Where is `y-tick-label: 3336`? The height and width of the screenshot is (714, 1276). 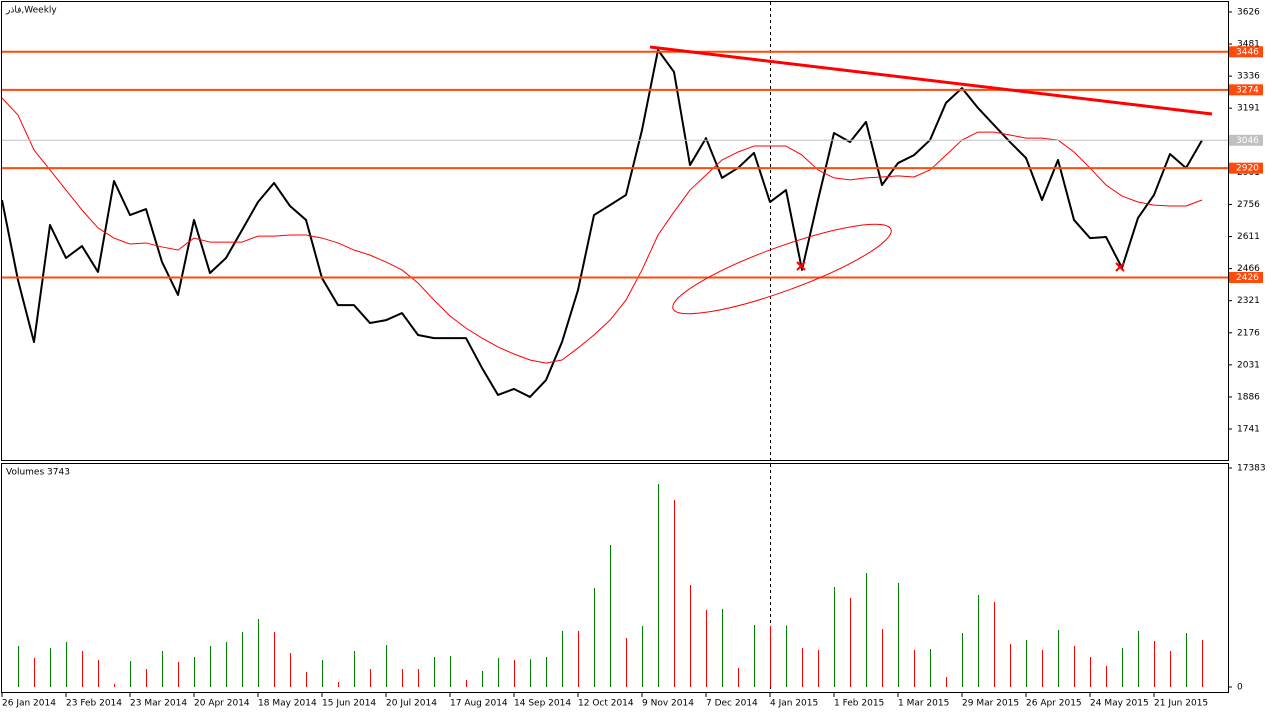
y-tick-label: 3336 is located at coordinates (1248, 77).